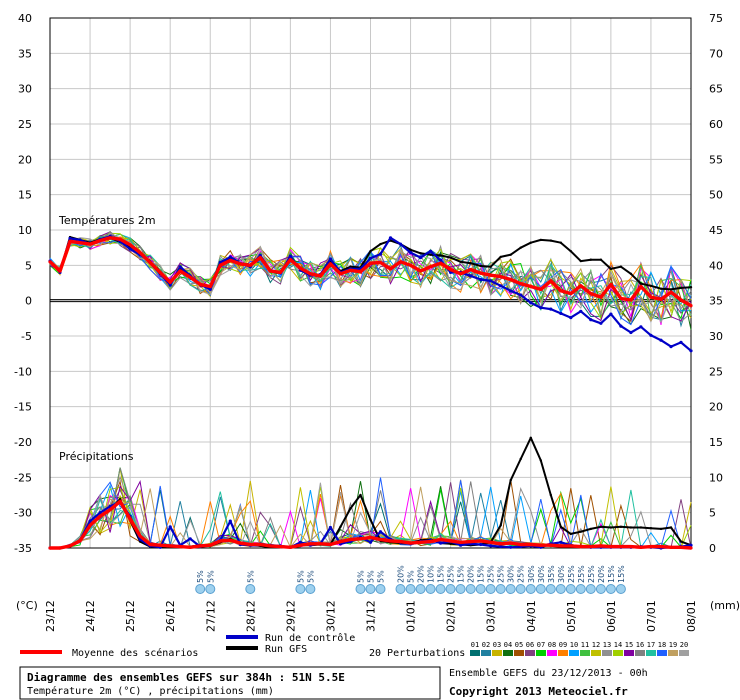  What do you see at coordinates (491, 616) in the screenshot?
I see `x-date-label: 03/01` at bounding box center [491, 616].